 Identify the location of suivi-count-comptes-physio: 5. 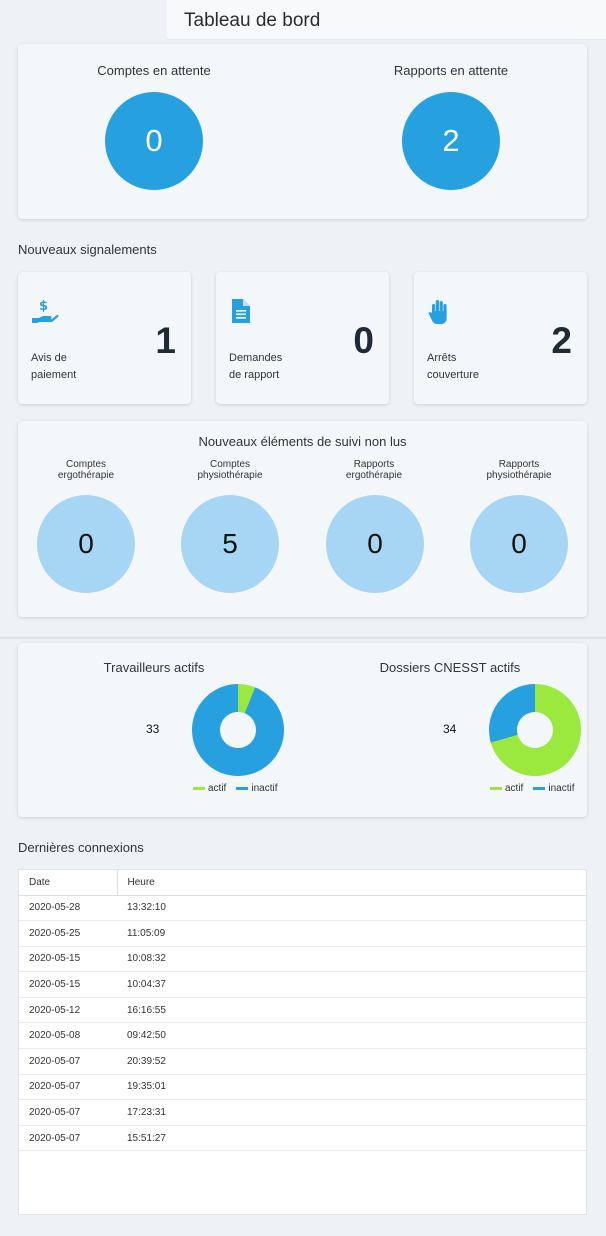
(230, 544).